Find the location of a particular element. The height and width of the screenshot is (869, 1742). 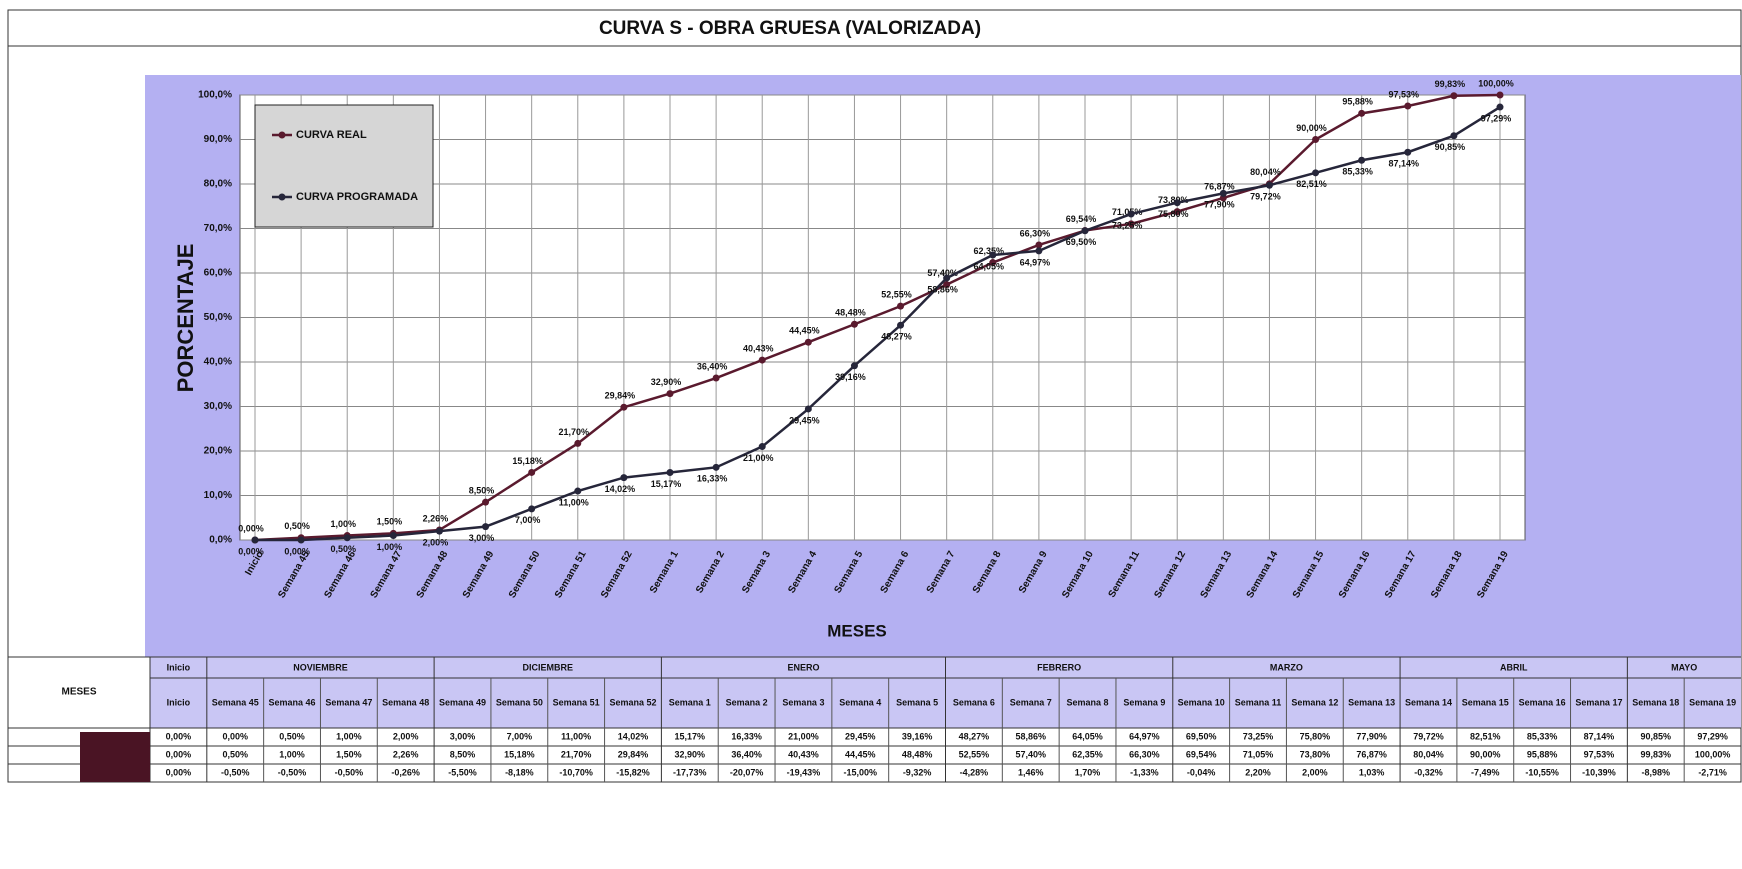

week-label: Semana 1 is located at coordinates (690, 702).